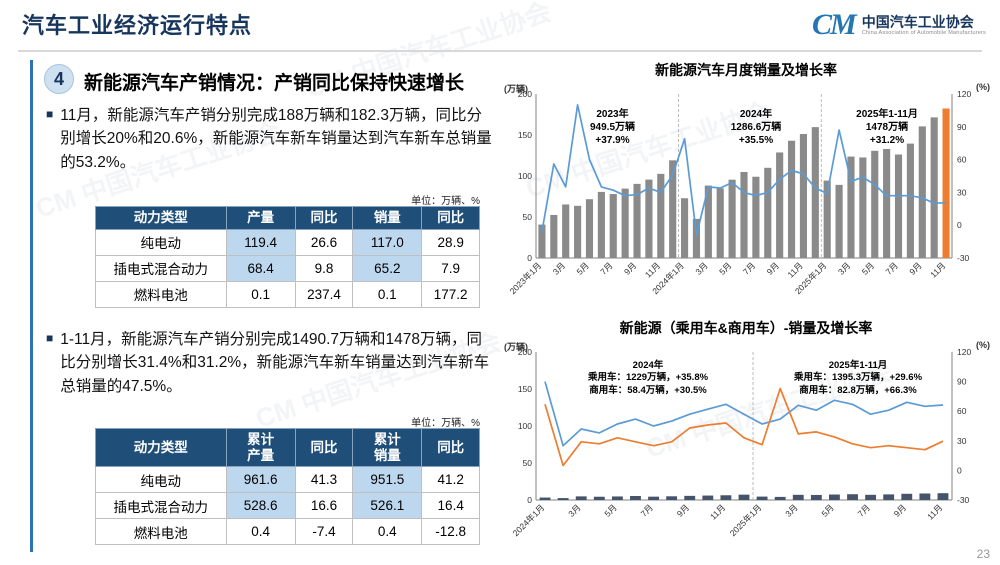 The height and width of the screenshot is (565, 1000). I want to click on chart2-right-axis-label: (%), so click(983, 345).